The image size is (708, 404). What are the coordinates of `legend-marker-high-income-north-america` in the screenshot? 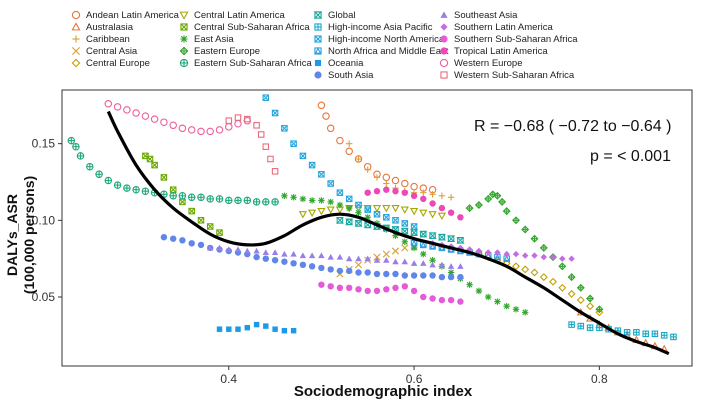 It's located at (318, 39).